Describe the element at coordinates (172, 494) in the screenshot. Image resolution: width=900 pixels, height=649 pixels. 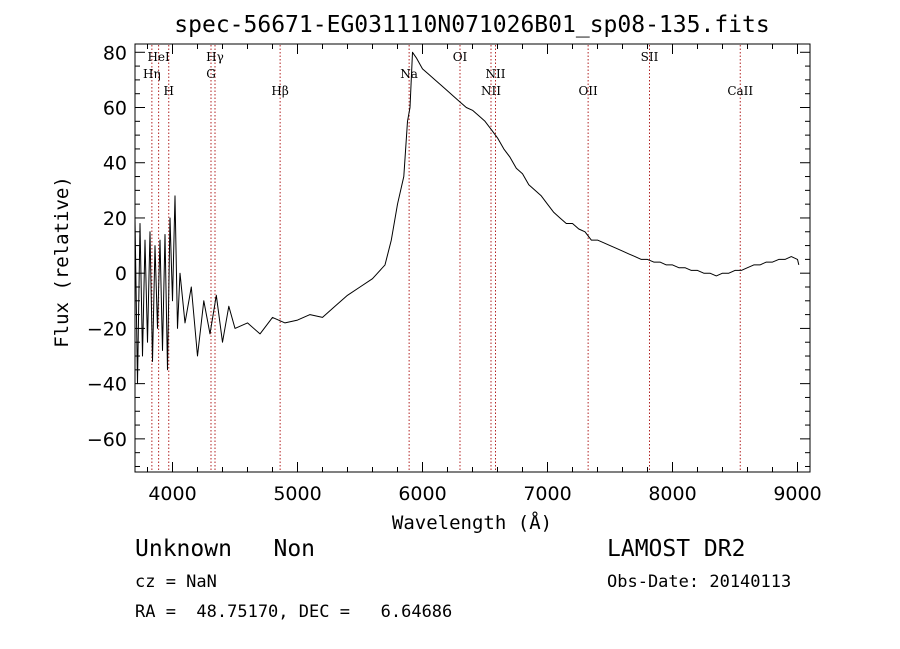
I see `x-tick-label: 4000` at that location.